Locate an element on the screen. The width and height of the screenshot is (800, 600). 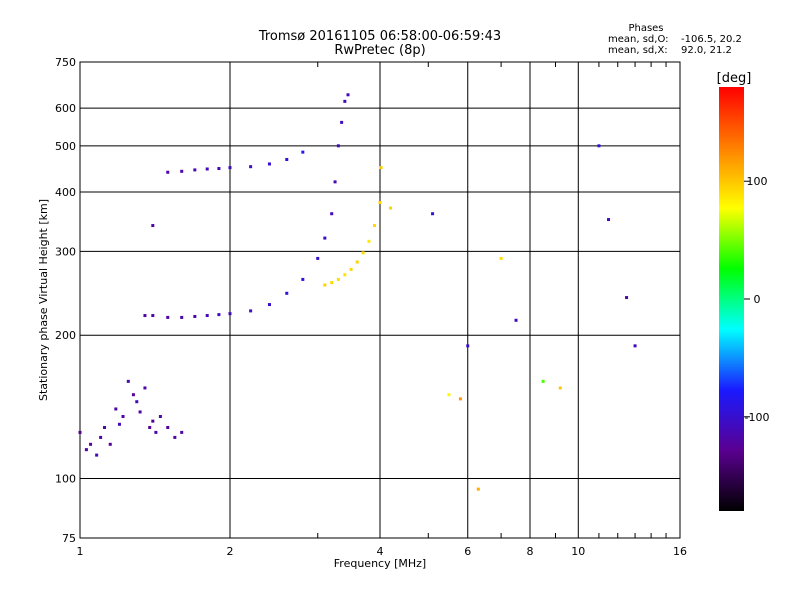
colorbar: [deg] 100 0 -100 is located at coordinates (743, 291).